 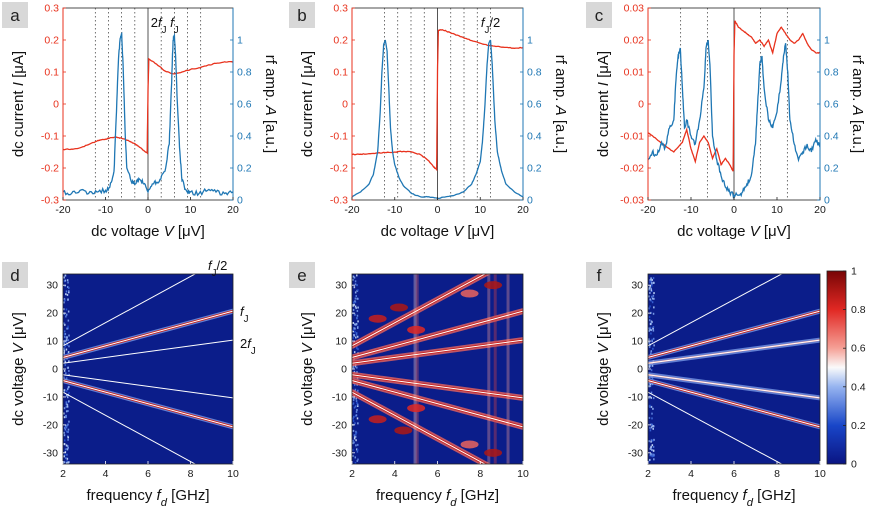 I want to click on colorbar-tick-label: 1, so click(x=854, y=272).